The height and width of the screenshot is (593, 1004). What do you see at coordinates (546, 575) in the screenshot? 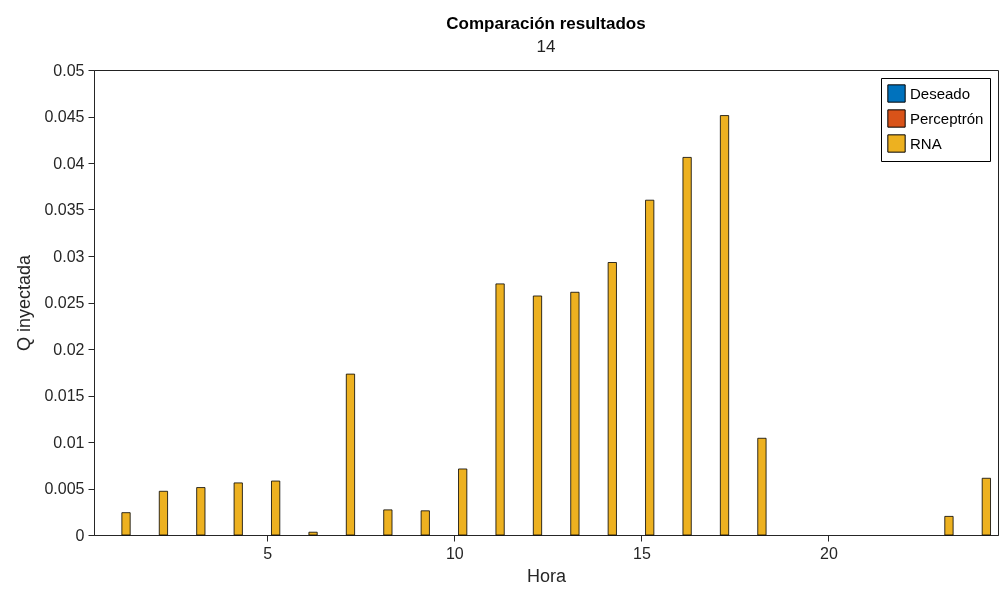
I see `x-axis-title: Hora` at bounding box center [546, 575].